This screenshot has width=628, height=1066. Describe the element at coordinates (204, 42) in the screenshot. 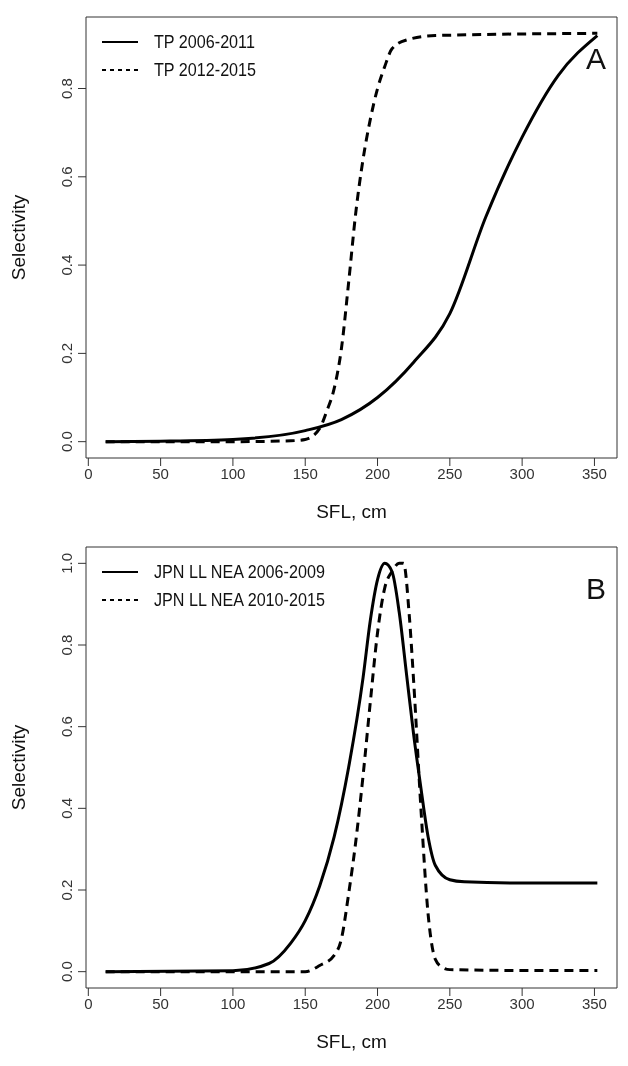

I see `legend-label: TP 2006-2011` at that location.